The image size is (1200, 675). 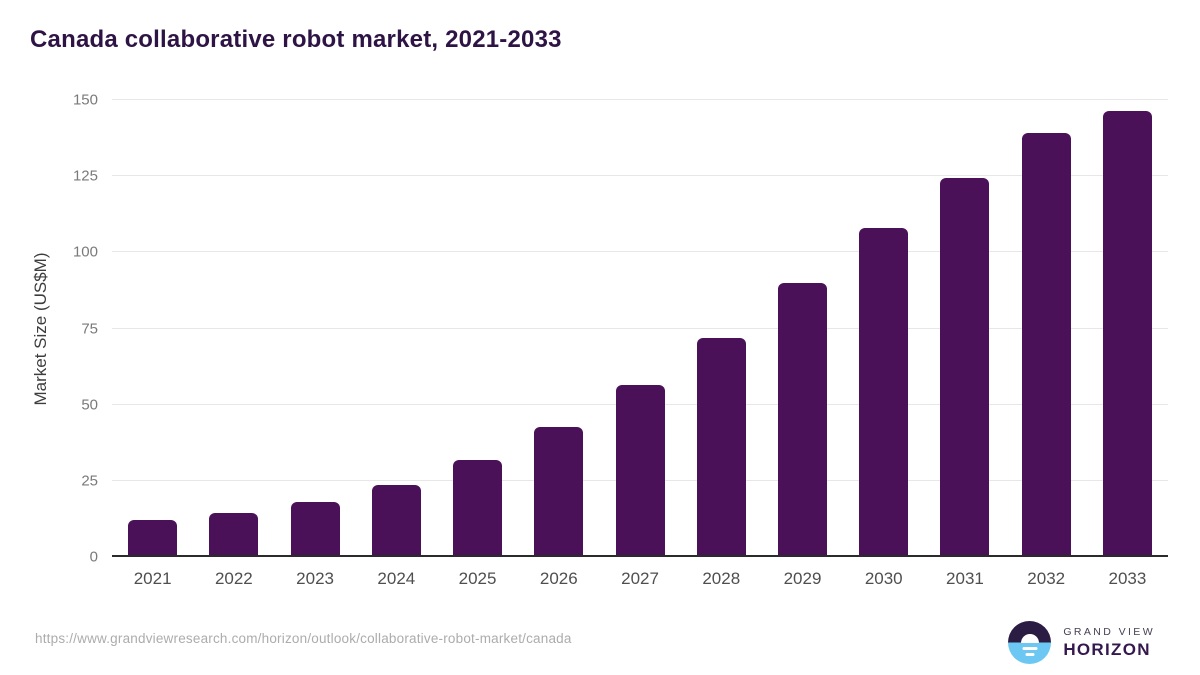 I want to click on bar-slot-2028, so click(x=721, y=328).